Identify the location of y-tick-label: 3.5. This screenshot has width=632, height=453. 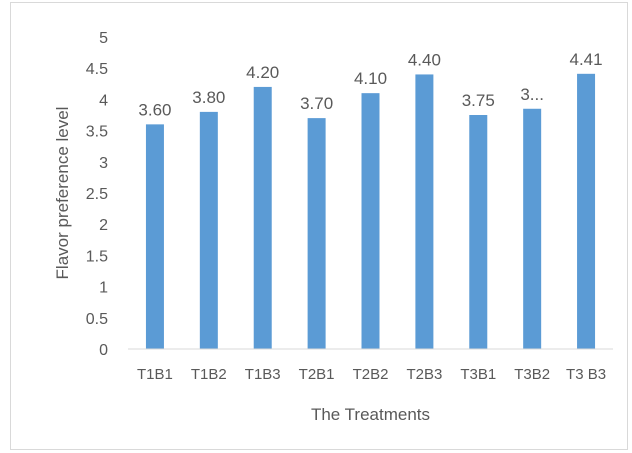
(97, 132).